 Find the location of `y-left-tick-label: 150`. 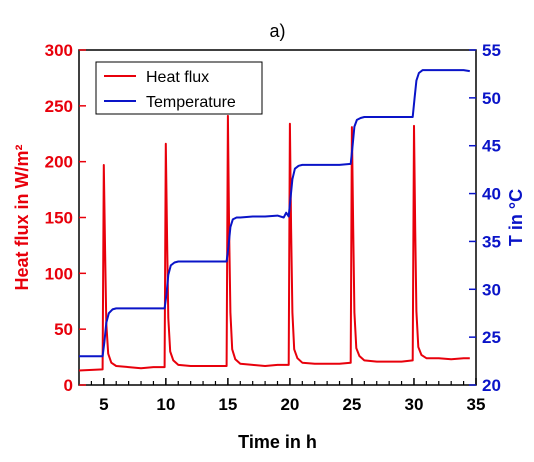

y-left-tick-label: 150 is located at coordinates (59, 218).